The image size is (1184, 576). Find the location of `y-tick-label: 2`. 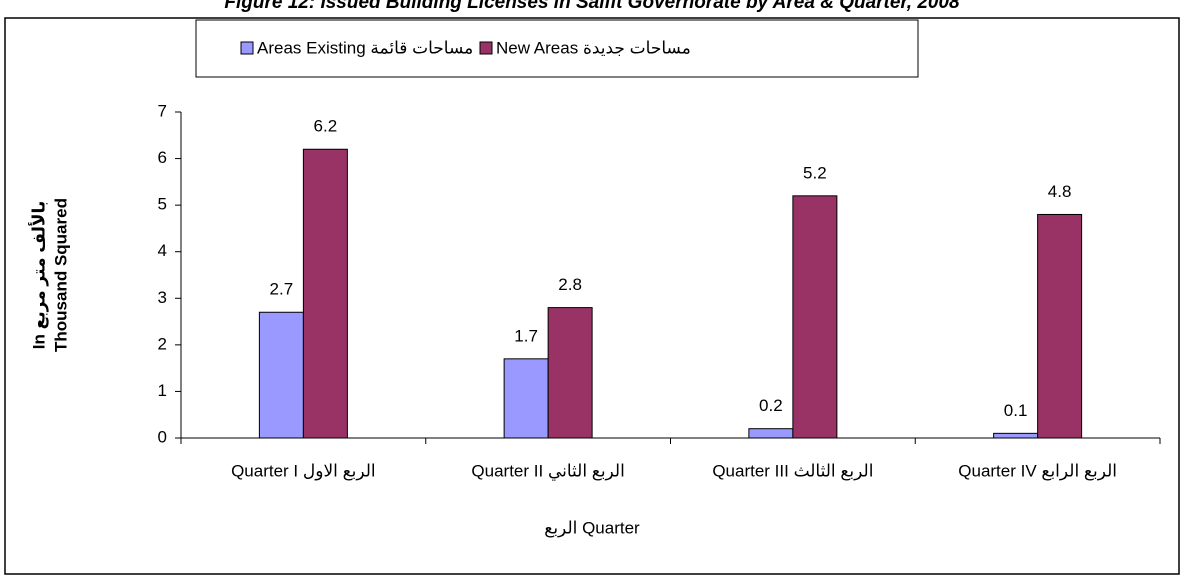

y-tick-label: 2 is located at coordinates (162, 343).